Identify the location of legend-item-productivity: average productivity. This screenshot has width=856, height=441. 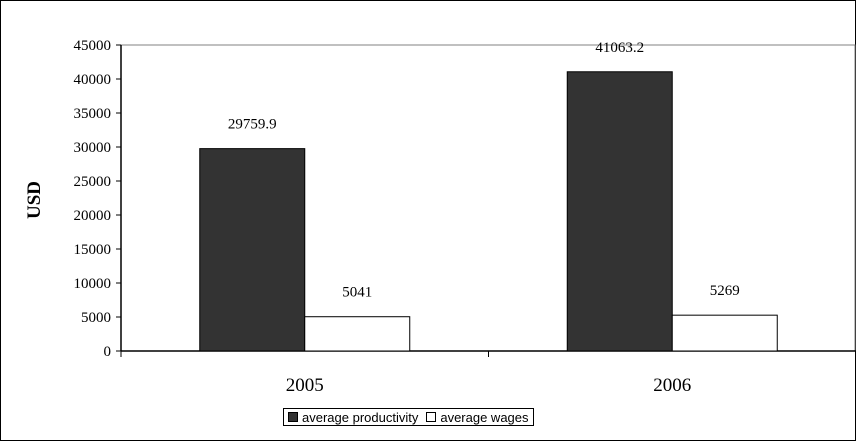
(353, 417).